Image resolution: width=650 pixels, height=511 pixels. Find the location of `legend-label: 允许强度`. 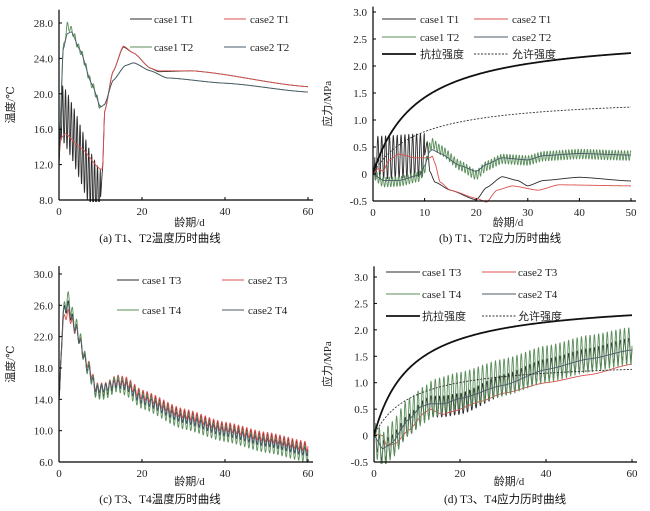

legend-label: 允许强度 is located at coordinates (534, 54).